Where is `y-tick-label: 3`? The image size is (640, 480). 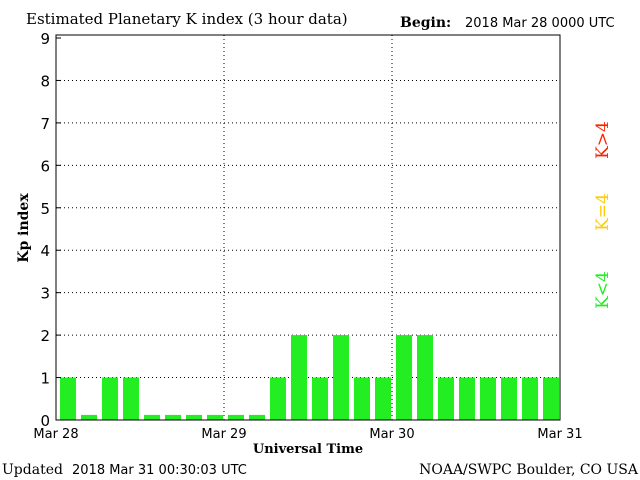 y-tick-label: 3 is located at coordinates (45, 294).